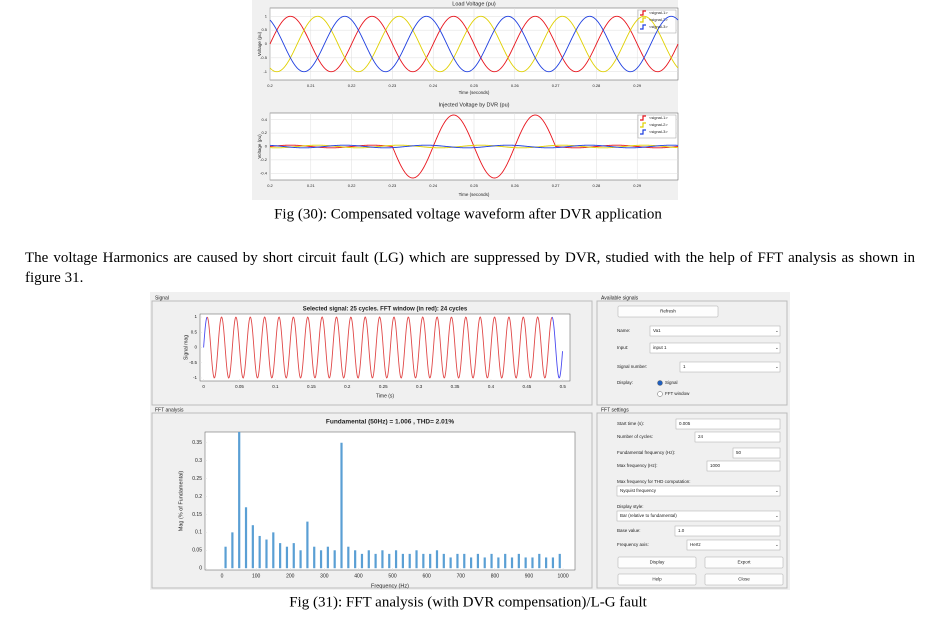 This screenshot has height=618, width=928. I want to click on x-tick-label: 0.2, so click(270, 185).